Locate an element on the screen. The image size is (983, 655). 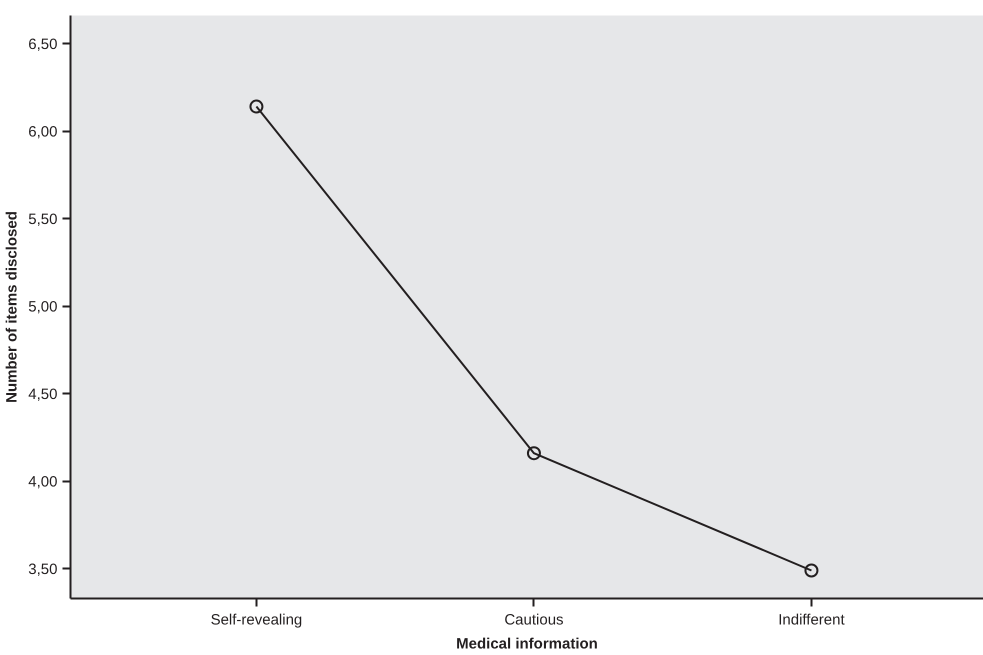
y-tick-label: 6,50 is located at coordinates (43, 45).